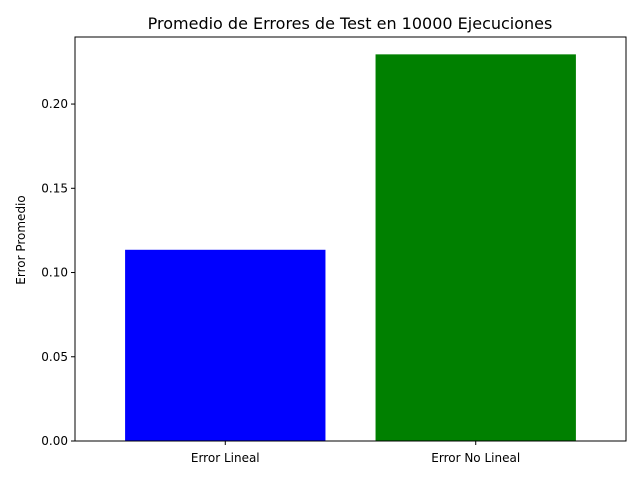 Image resolution: width=640 pixels, height=484 pixels. What do you see at coordinates (54, 273) in the screenshot?
I see `y-tick-label: 0.10` at bounding box center [54, 273].